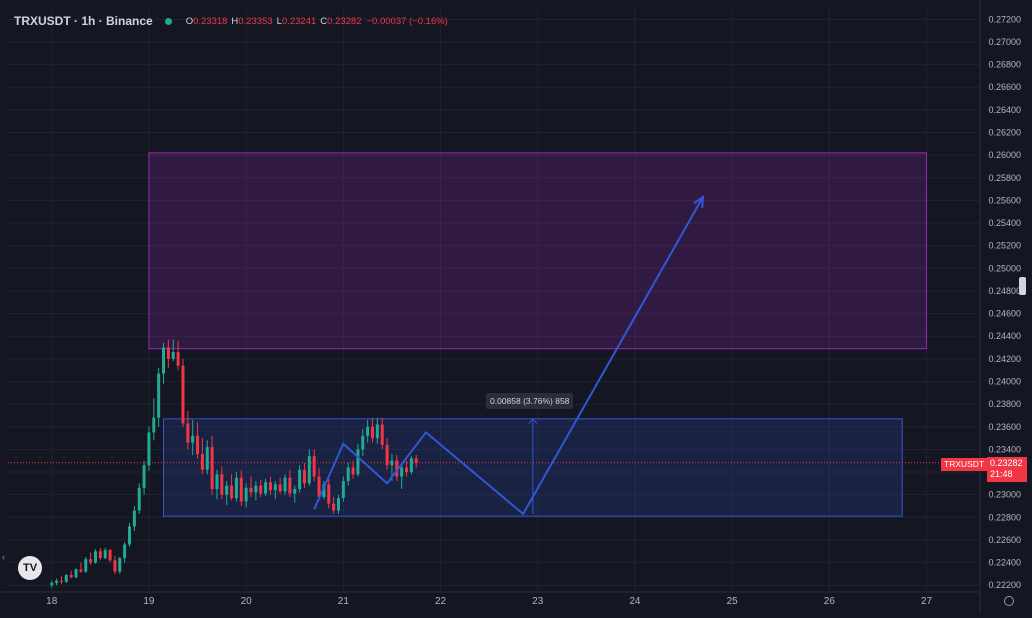  I want to click on gear-icon, so click(1009, 601).